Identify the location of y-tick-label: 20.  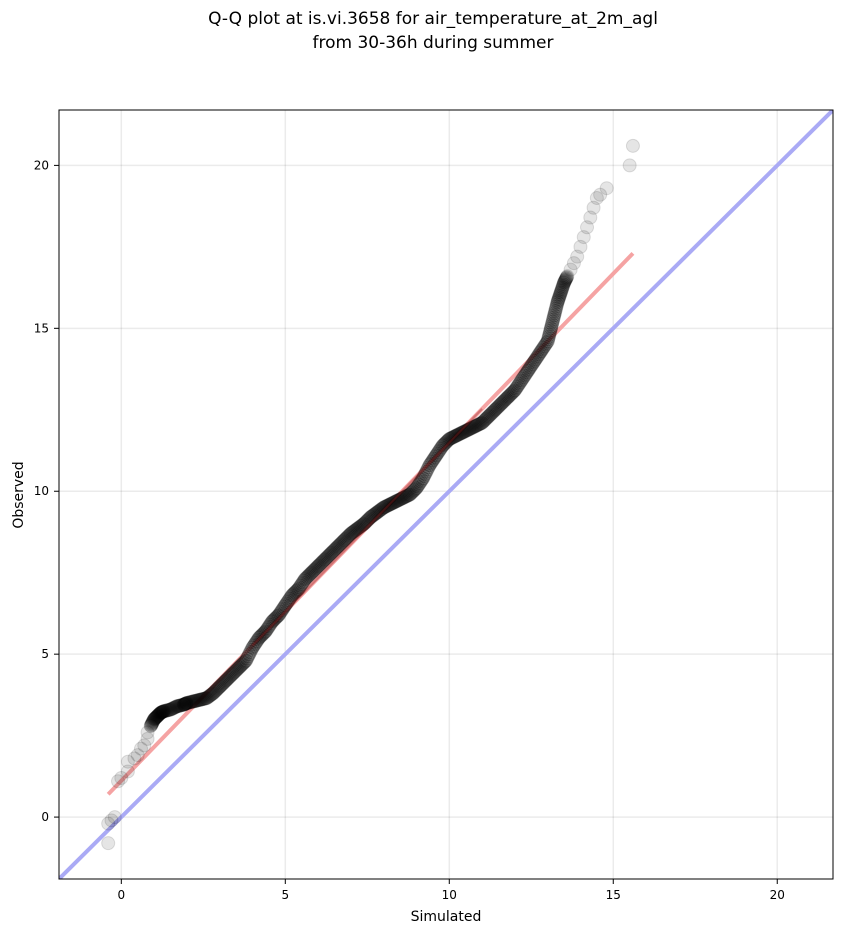
(41, 165).